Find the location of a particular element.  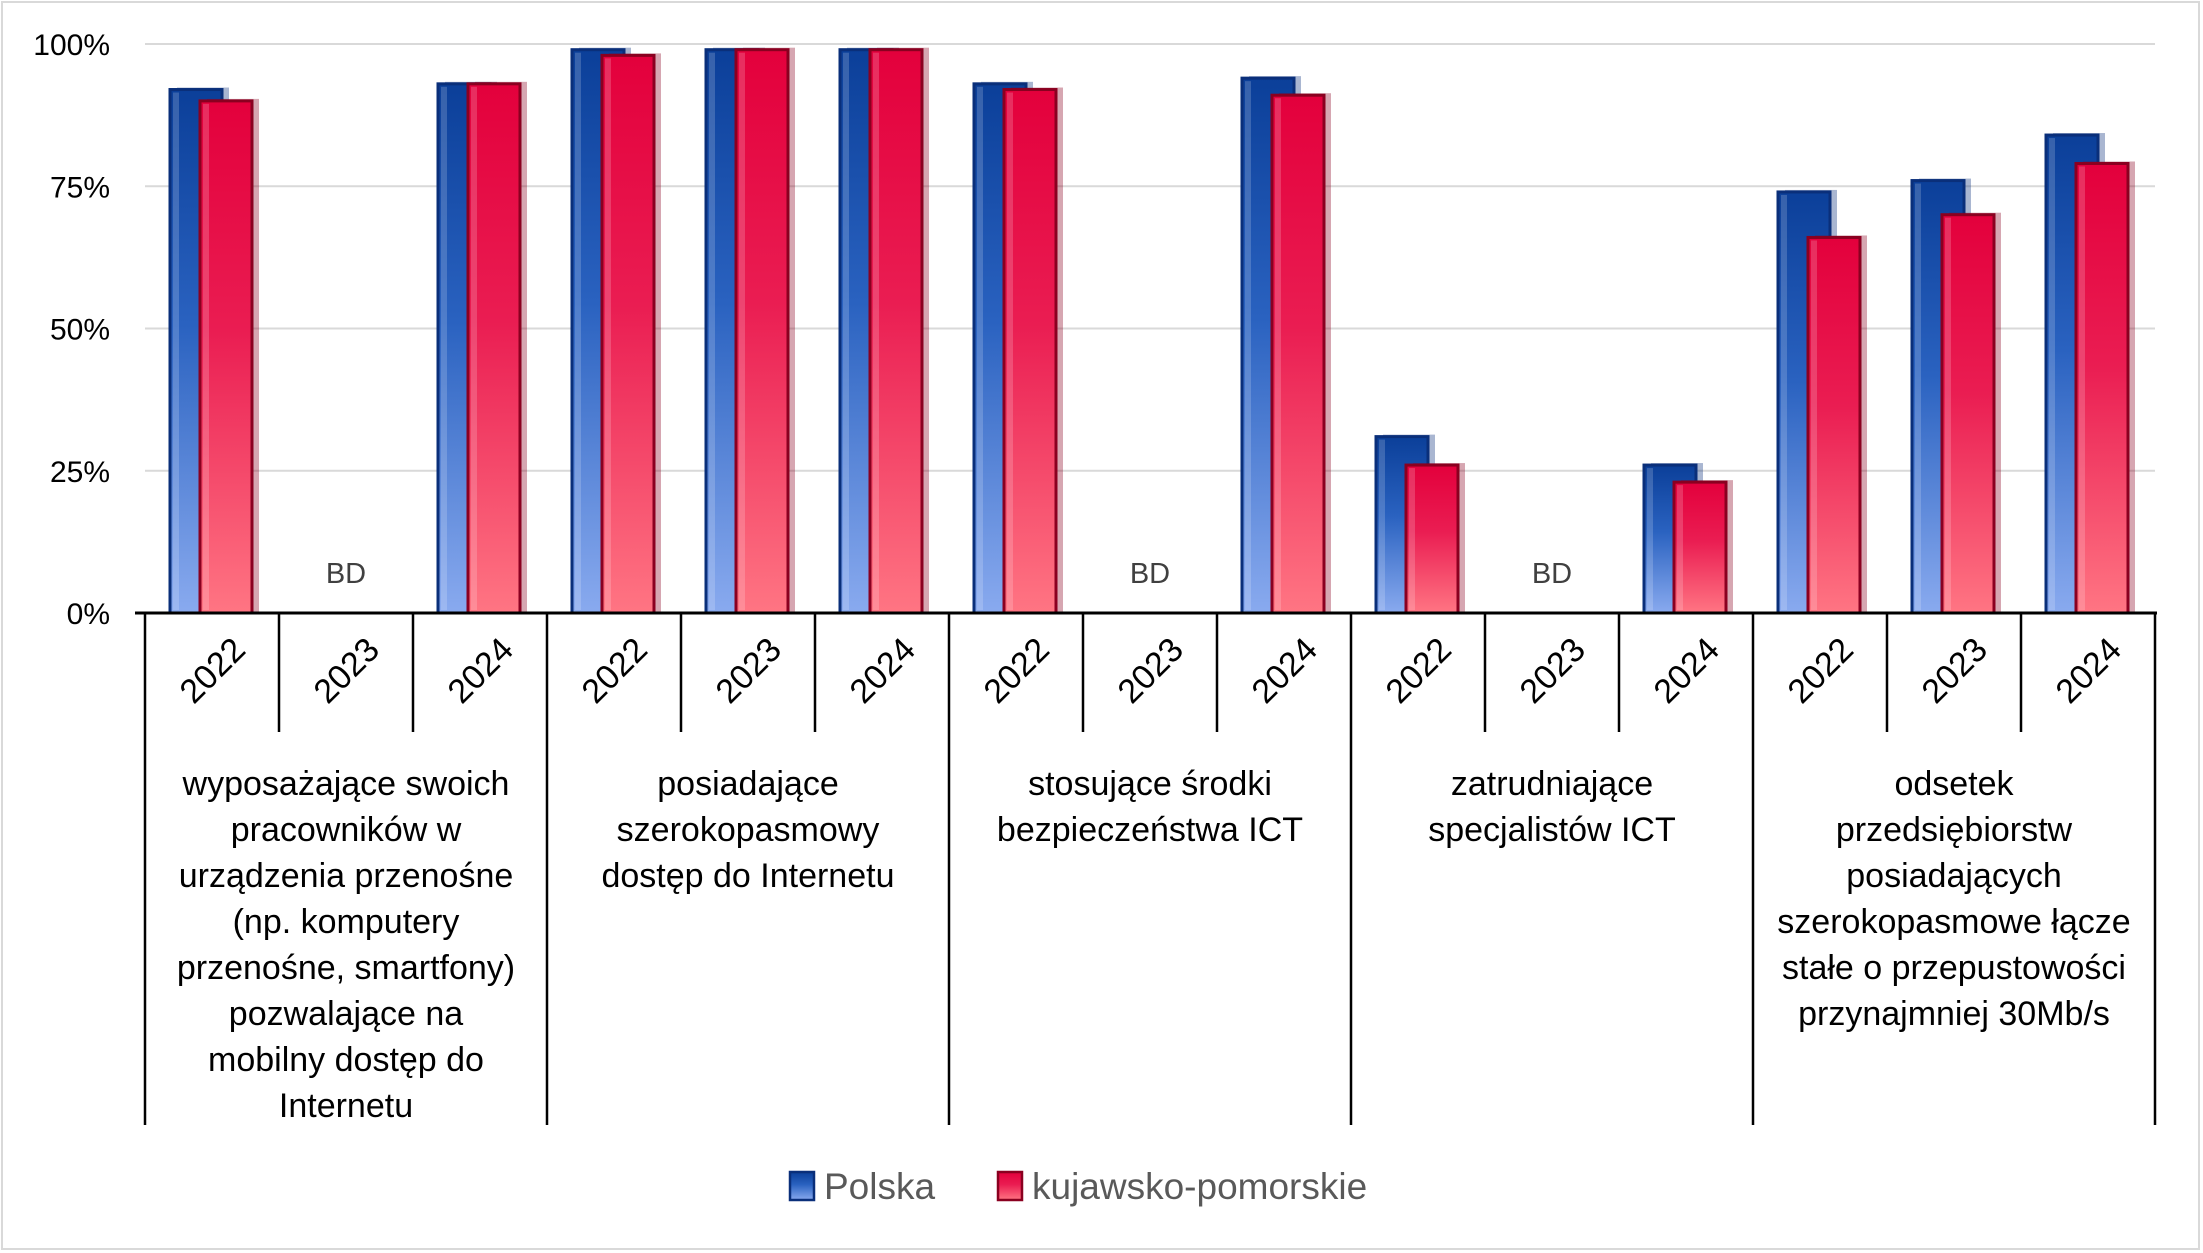

group-label-line: wyposażające swoich is located at coordinates (346, 784).